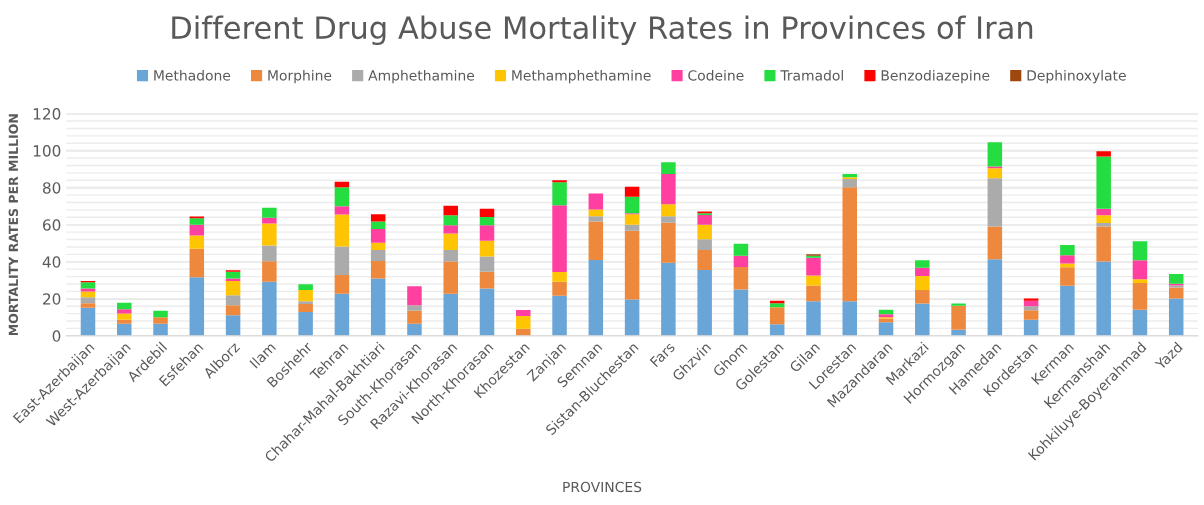 The height and width of the screenshot is (505, 1204). What do you see at coordinates (52, 299) in the screenshot?
I see `y-tick-label: 20` at bounding box center [52, 299].